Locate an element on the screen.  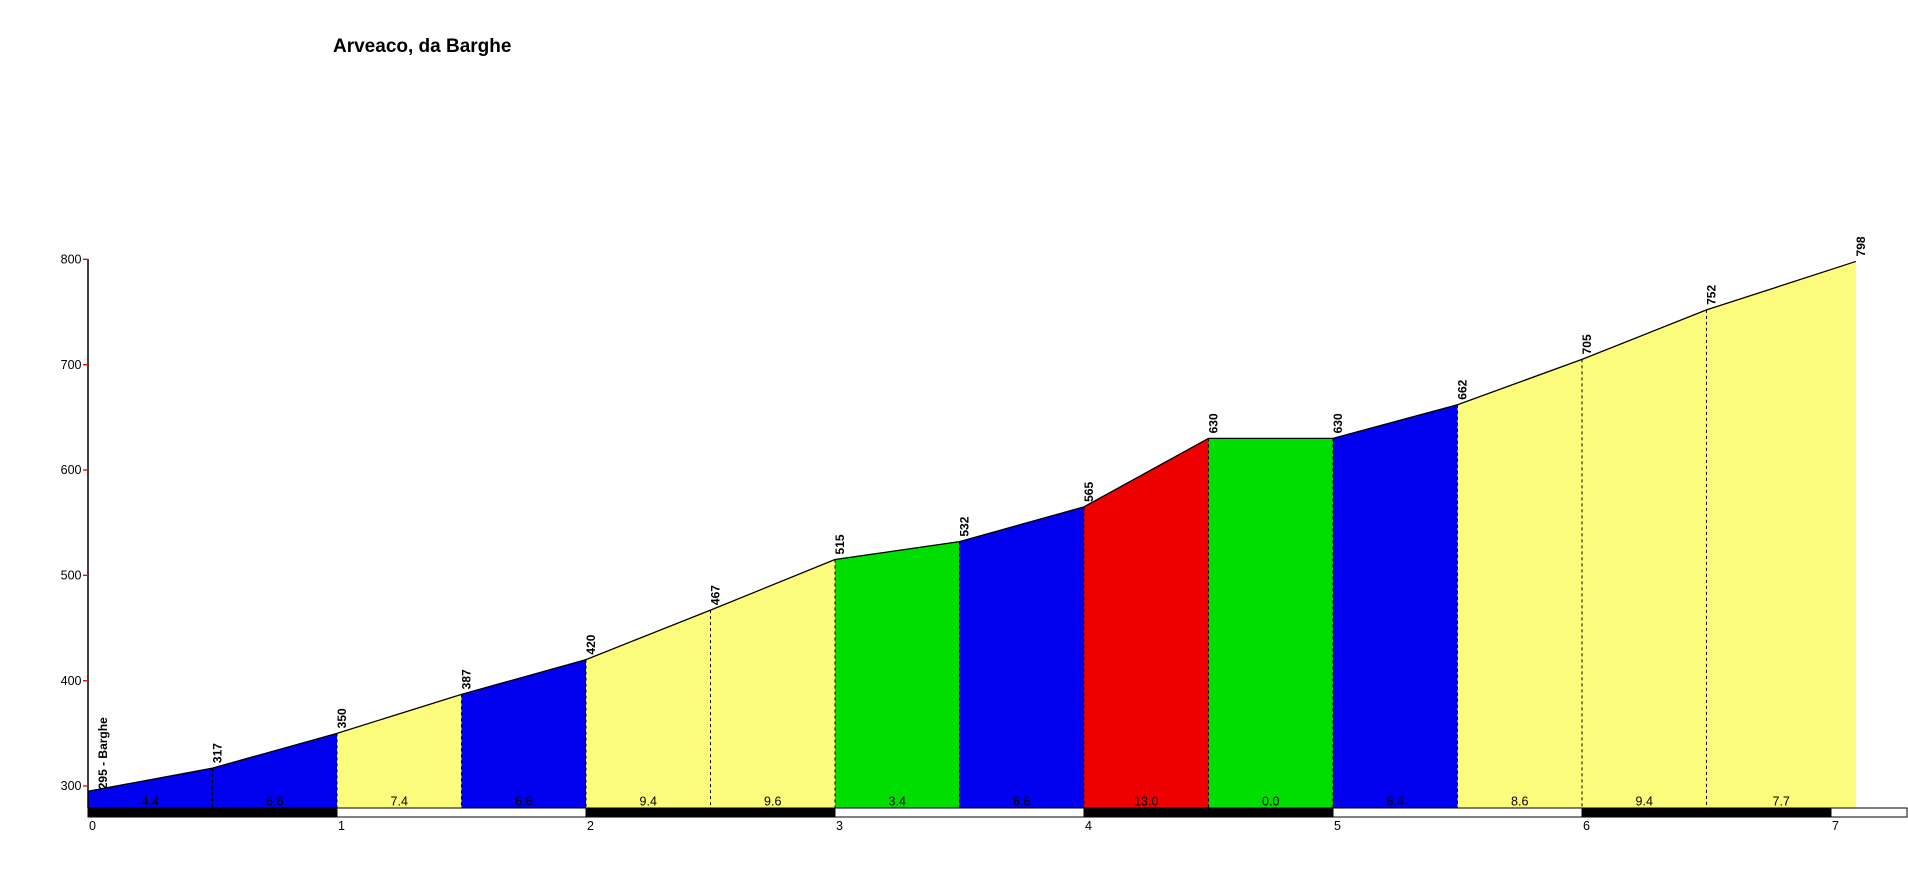
elevation-label-10: 662 is located at coordinates (1463, 389).